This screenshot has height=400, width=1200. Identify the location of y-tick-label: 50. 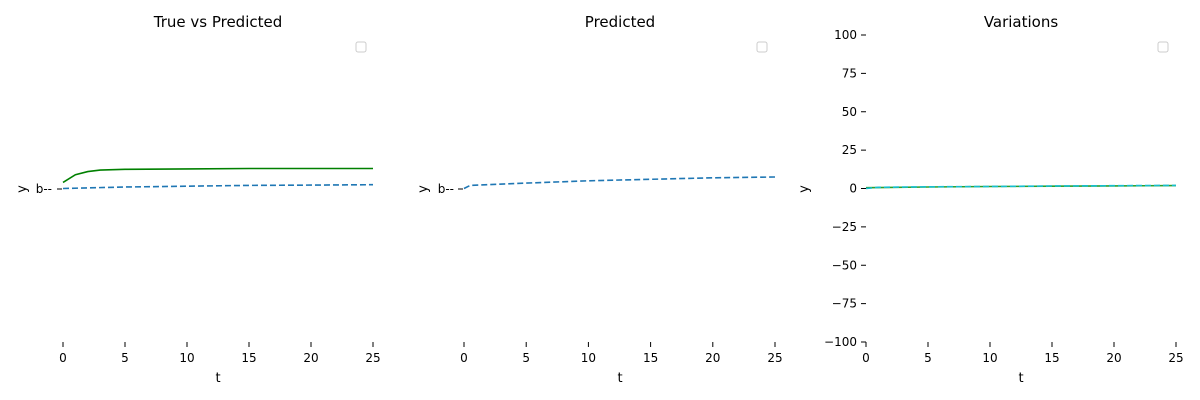
(849, 112).